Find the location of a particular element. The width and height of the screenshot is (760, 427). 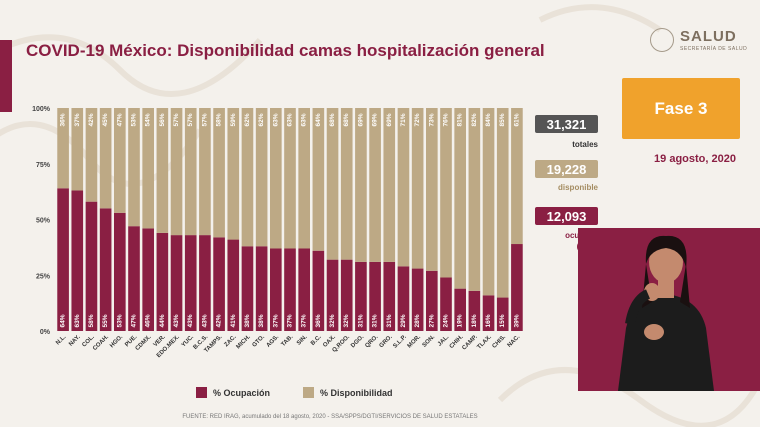

data-label-occupied: 53% is located at coordinates (119, 320).